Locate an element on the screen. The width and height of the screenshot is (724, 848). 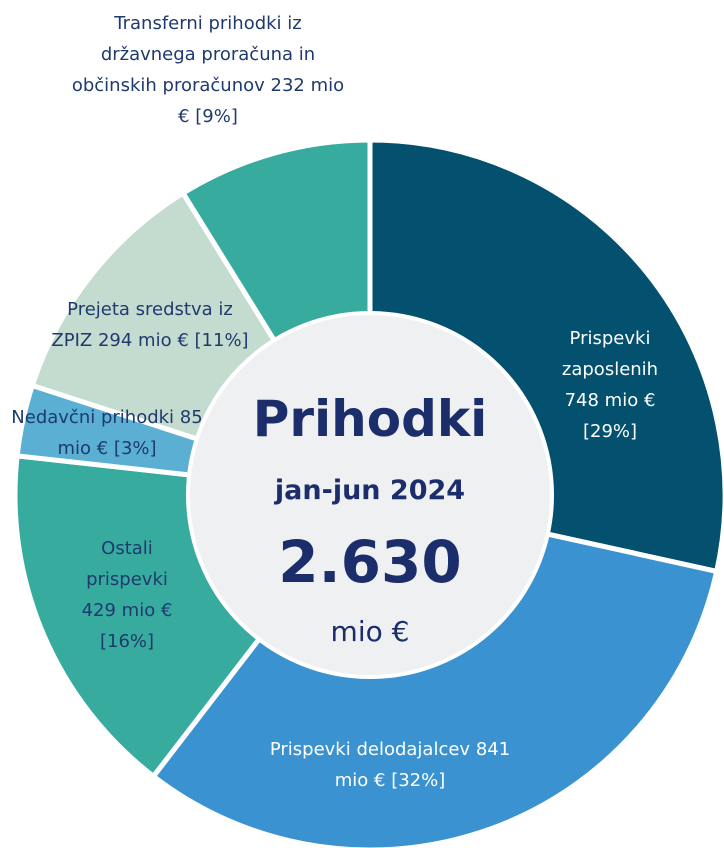
value-label: 429 mio € is located at coordinates (127, 610).